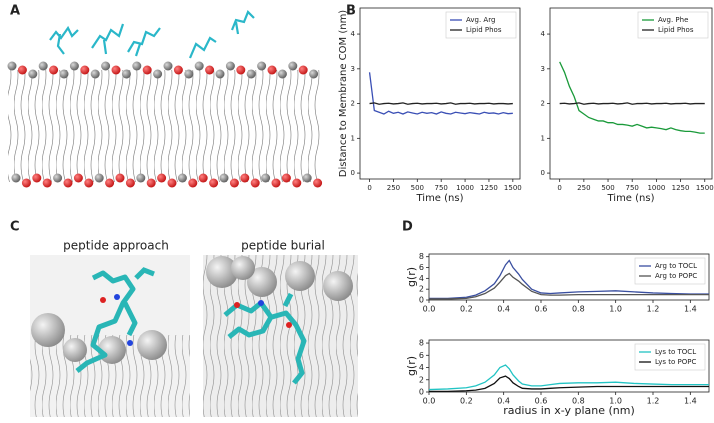 Image resolution: width=714 pixels, height=423 pixels. What do you see at coordinates (559, 188) in the screenshot?
I see `x-tick-label: 0` at bounding box center [559, 188].